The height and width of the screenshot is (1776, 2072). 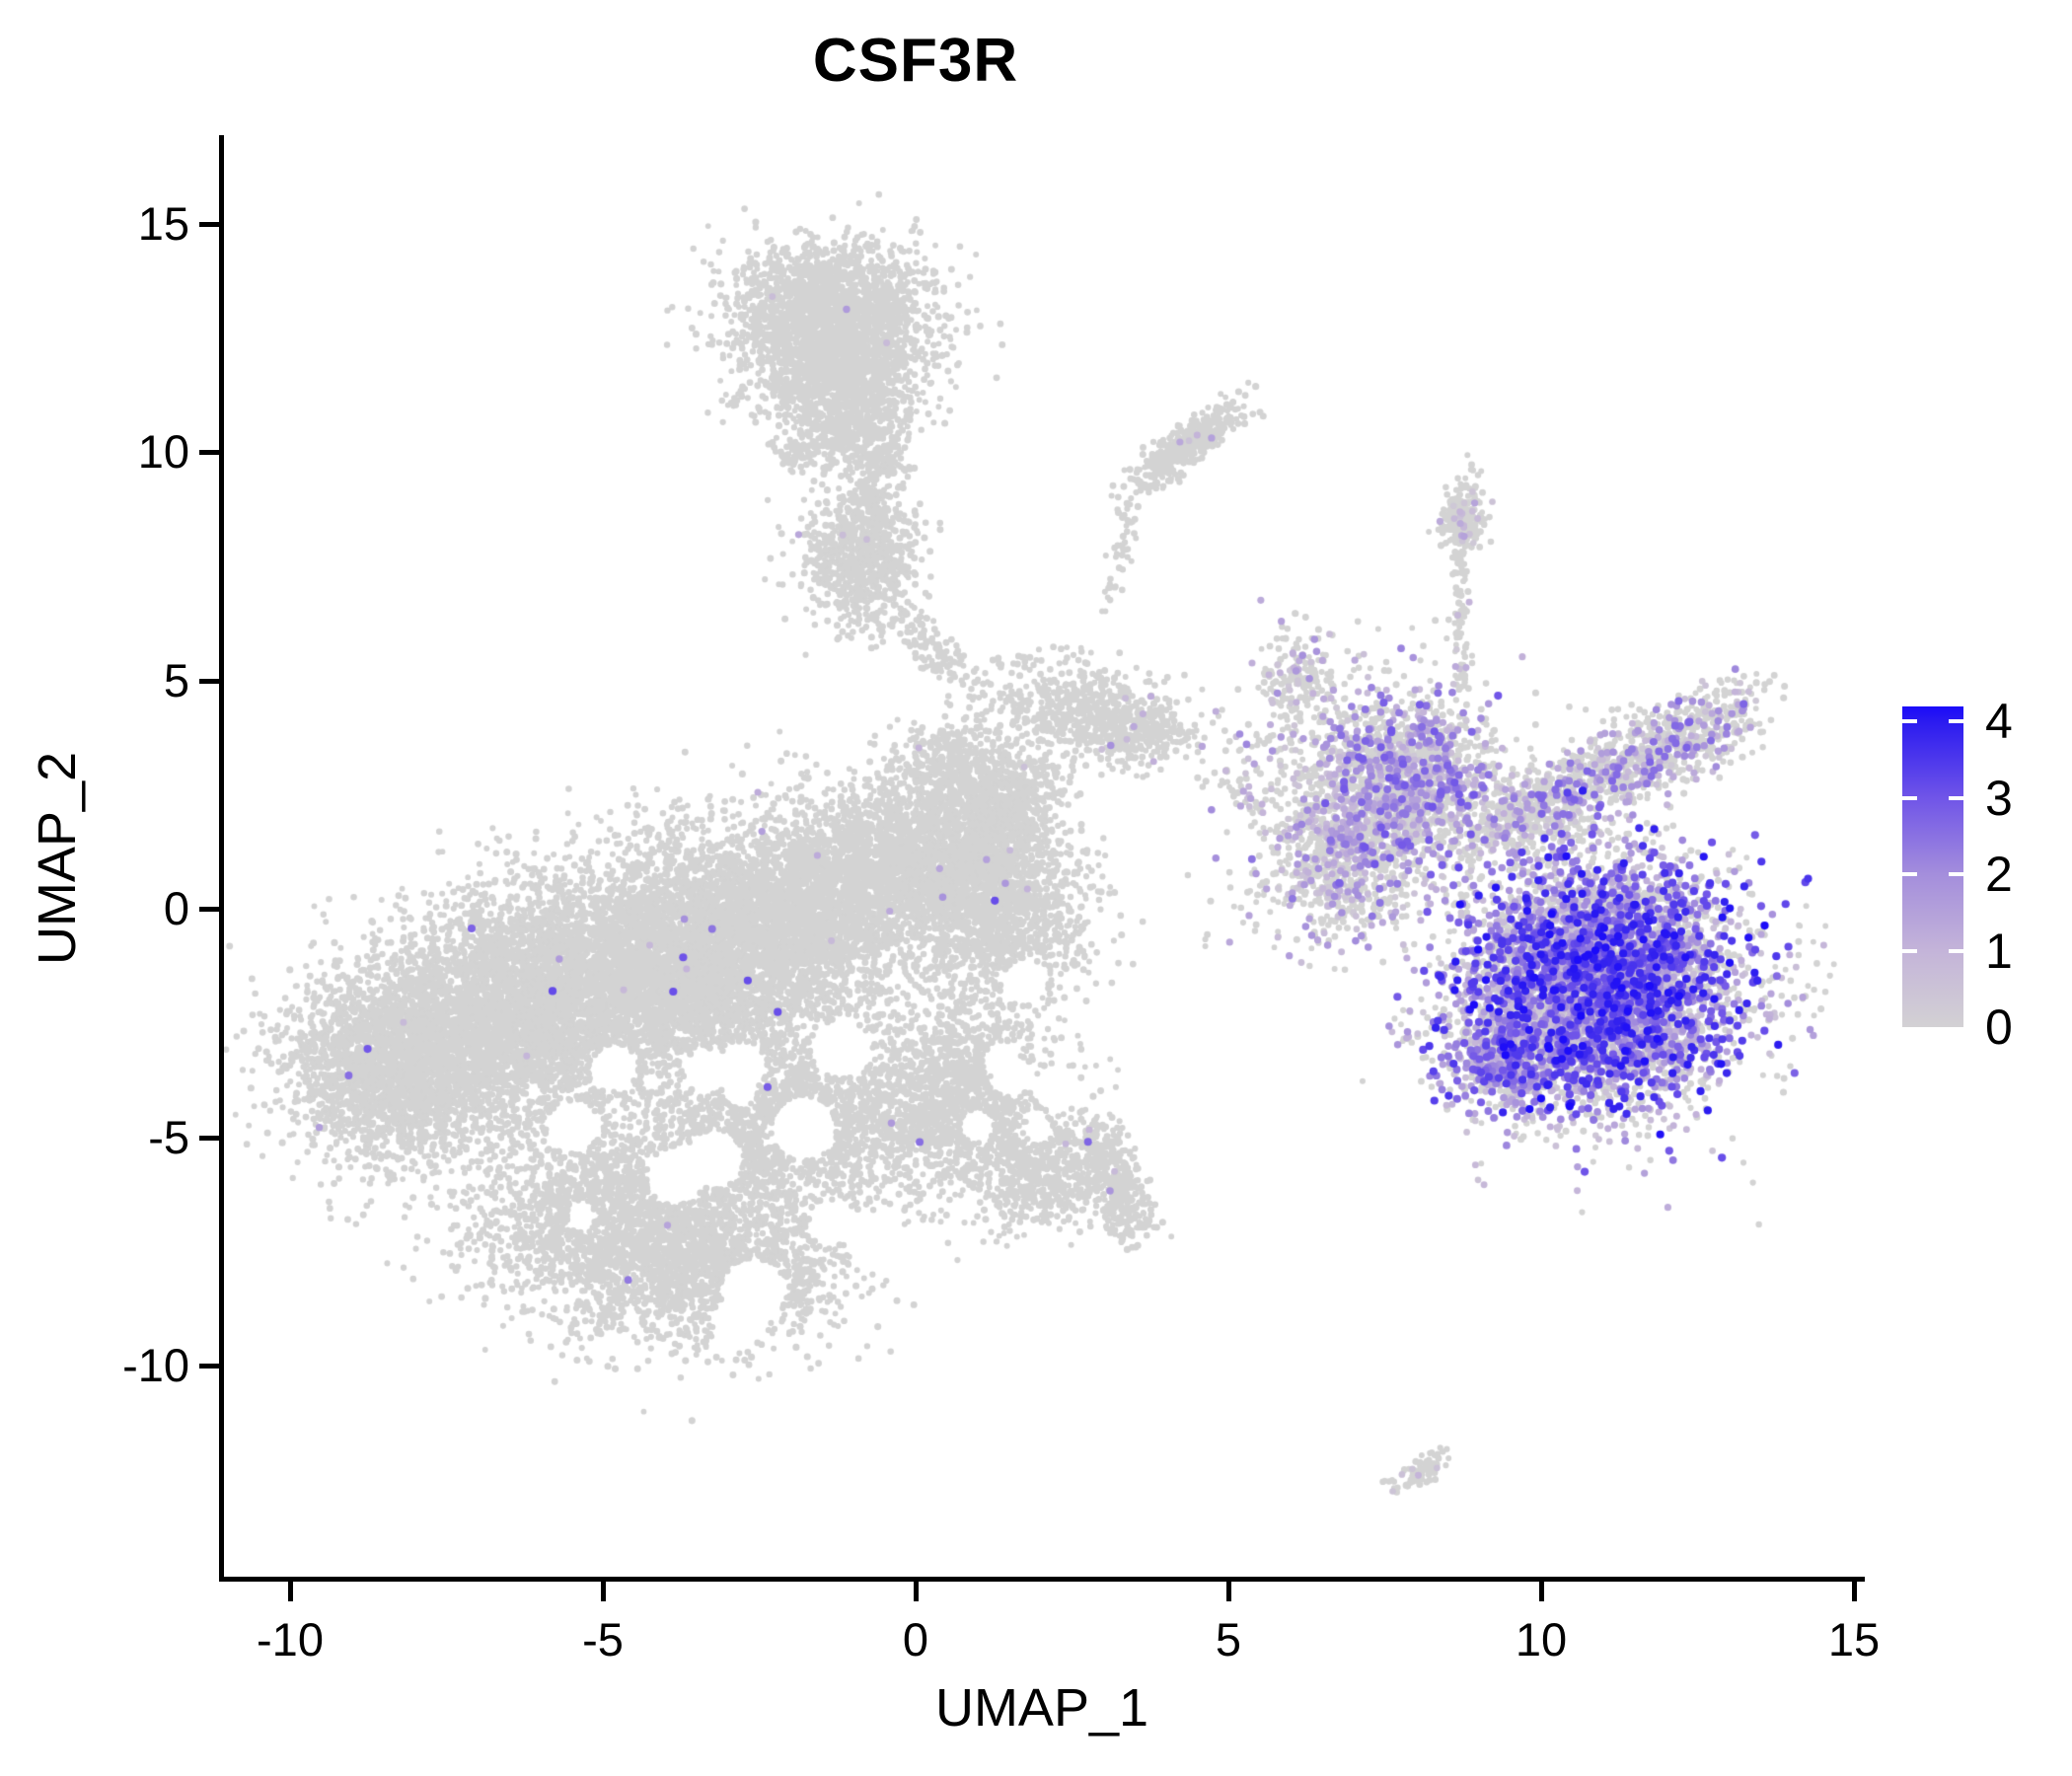 What do you see at coordinates (155, 1365) in the screenshot?
I see `y-tick-label: -10` at bounding box center [155, 1365].